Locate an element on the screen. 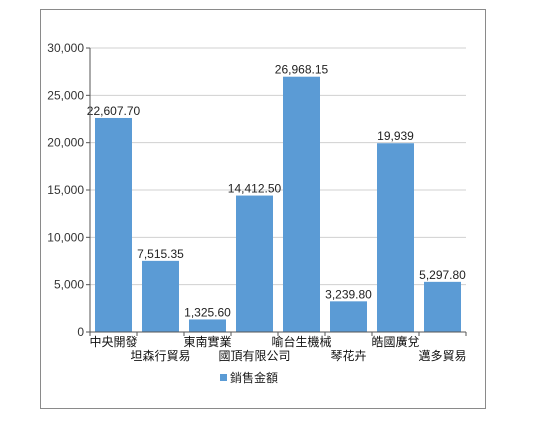 The image size is (536, 435). data-label: 3,239.80 is located at coordinates (348, 294).